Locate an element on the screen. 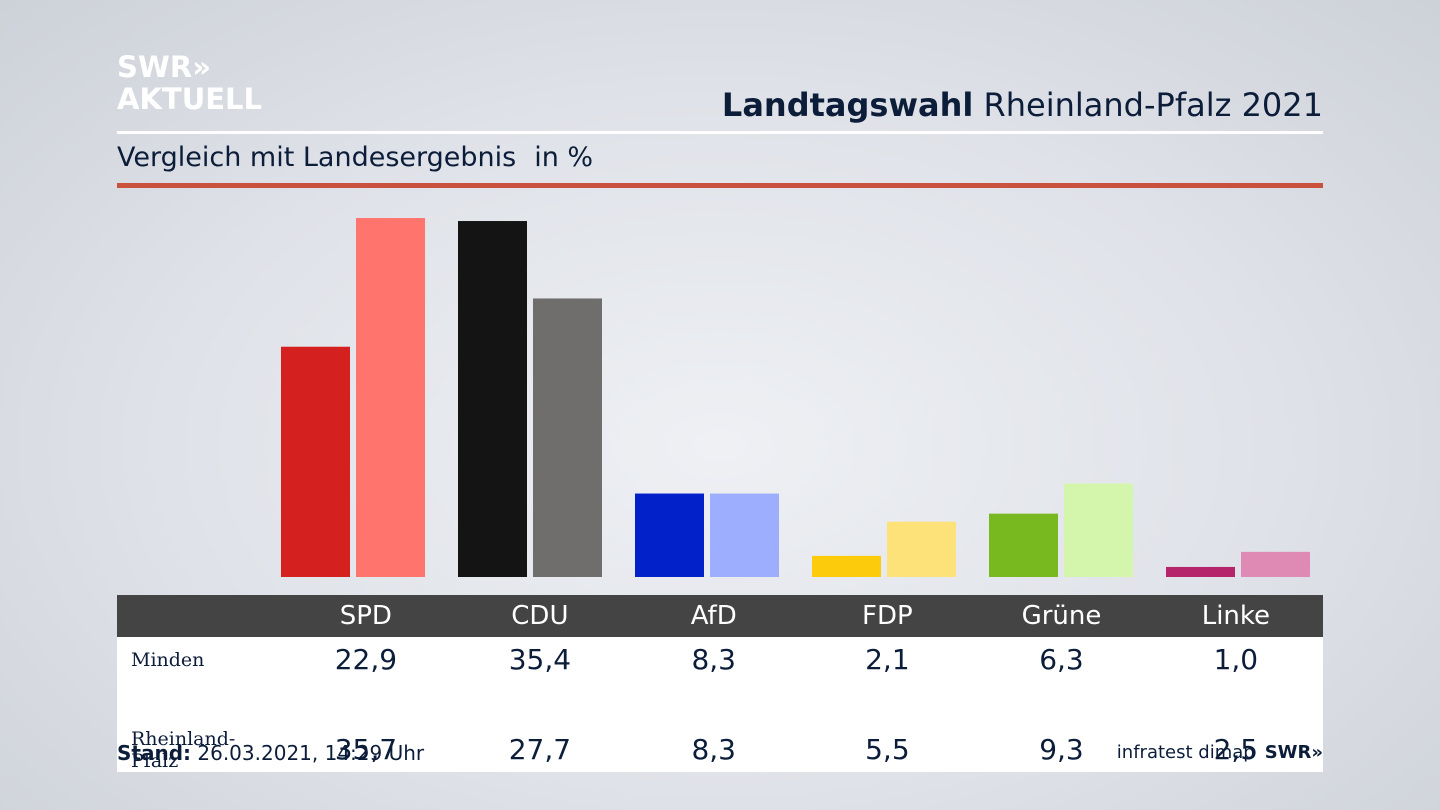 This screenshot has height=810, width=1440. logo-swr-text: SWR is located at coordinates (155, 67).